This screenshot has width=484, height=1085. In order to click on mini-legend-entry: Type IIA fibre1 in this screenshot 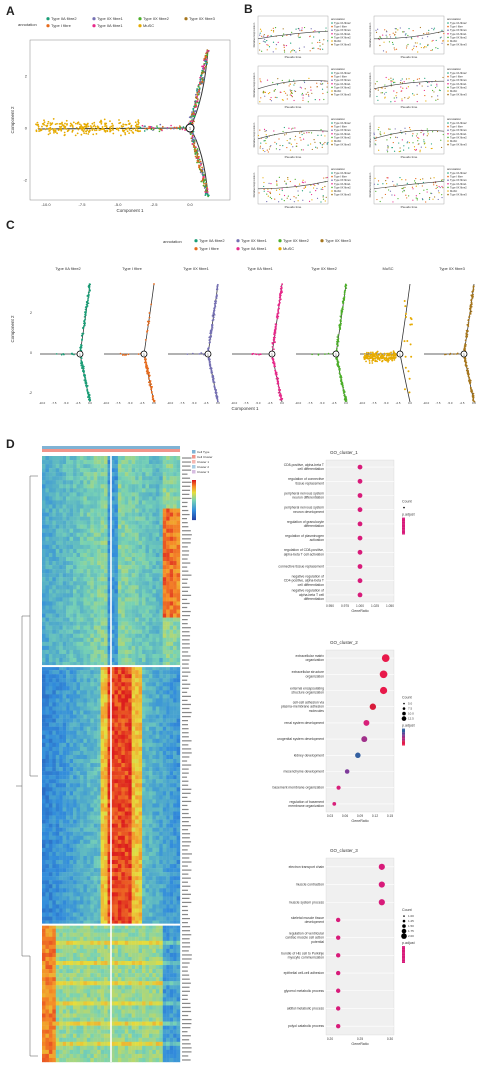, I will do `click(342, 184)`.